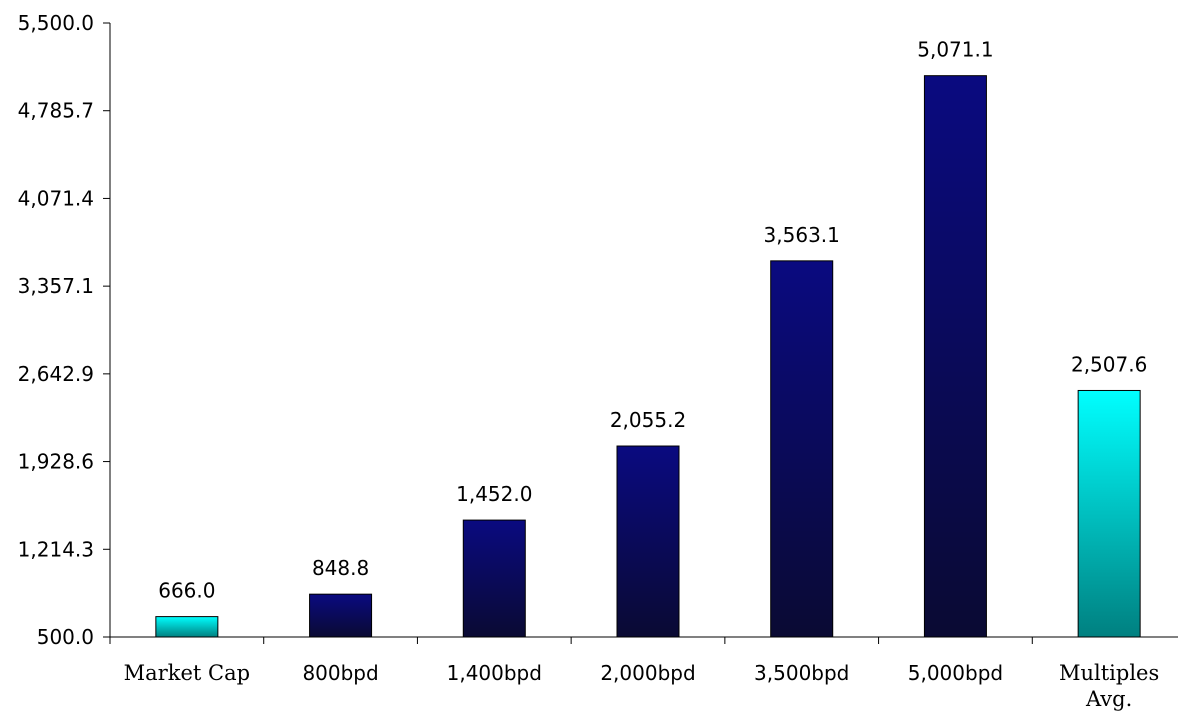  I want to click on y-tick-label: 1,928.6, so click(56, 462).